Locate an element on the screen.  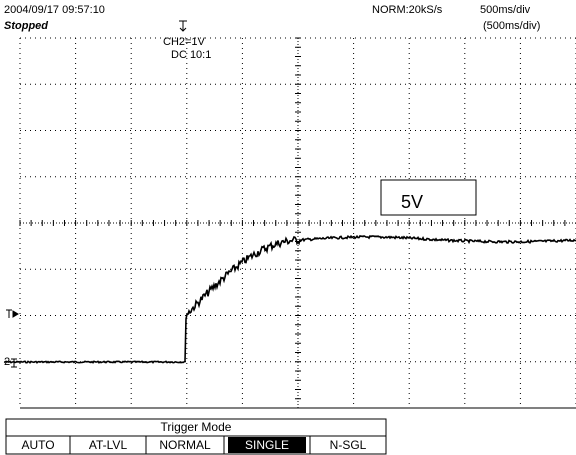
ground-symbol is located at coordinates (14, 363).